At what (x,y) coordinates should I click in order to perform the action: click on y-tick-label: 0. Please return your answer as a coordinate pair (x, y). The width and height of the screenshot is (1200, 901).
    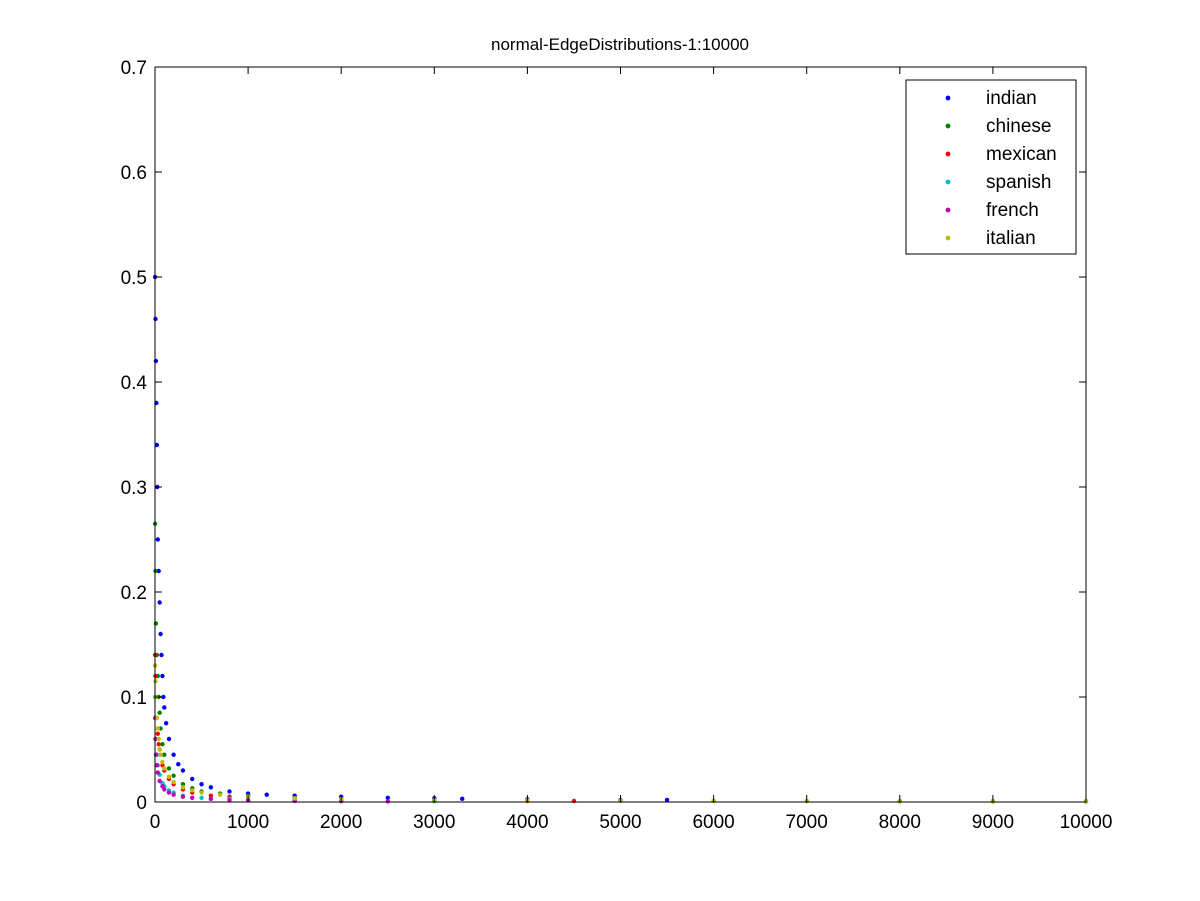
    Looking at the image, I should click on (141, 803).